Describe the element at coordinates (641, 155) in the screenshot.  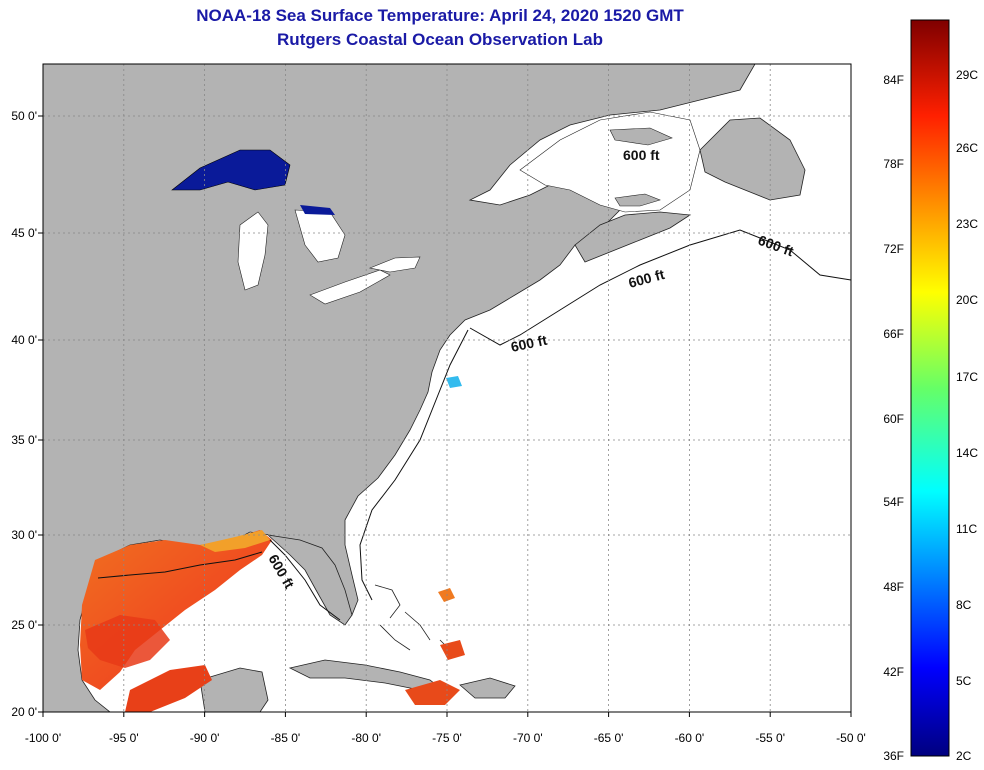
I see `contour-label-newfoundland: 600 ft` at that location.